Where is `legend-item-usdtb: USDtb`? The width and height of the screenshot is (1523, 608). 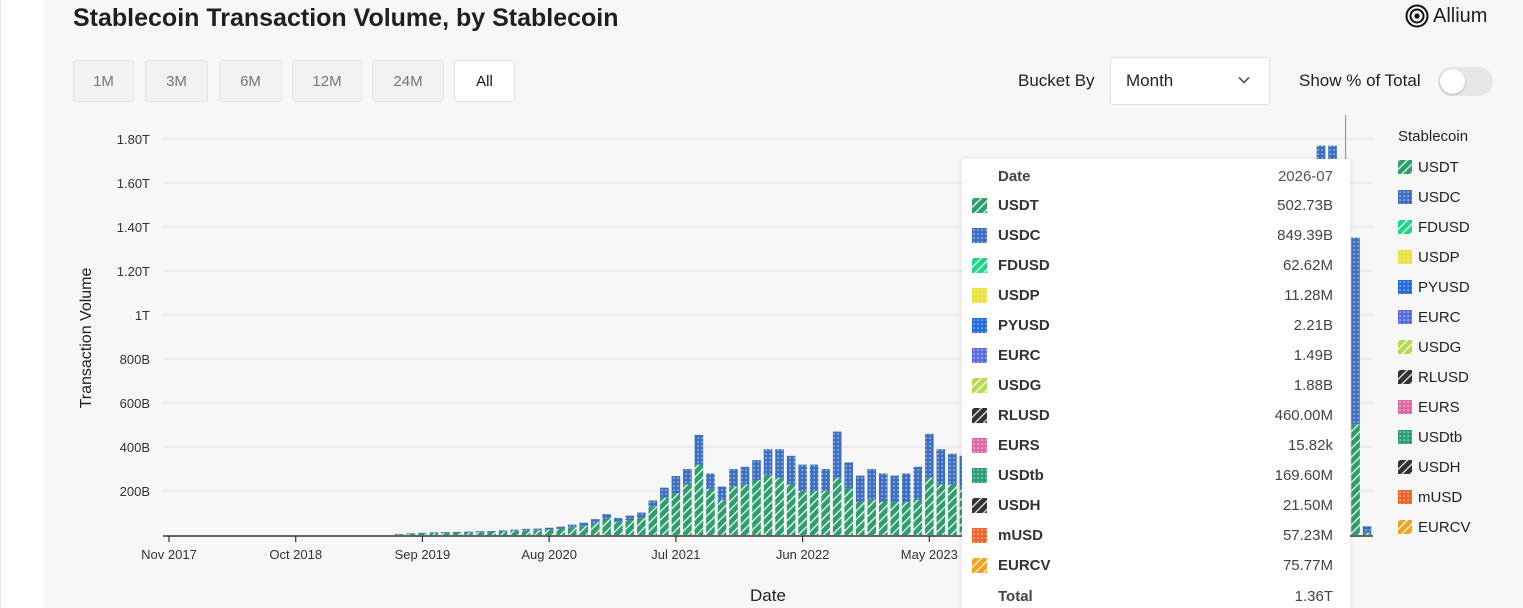
legend-item-usdtb: USDtb is located at coordinates (1430, 437).